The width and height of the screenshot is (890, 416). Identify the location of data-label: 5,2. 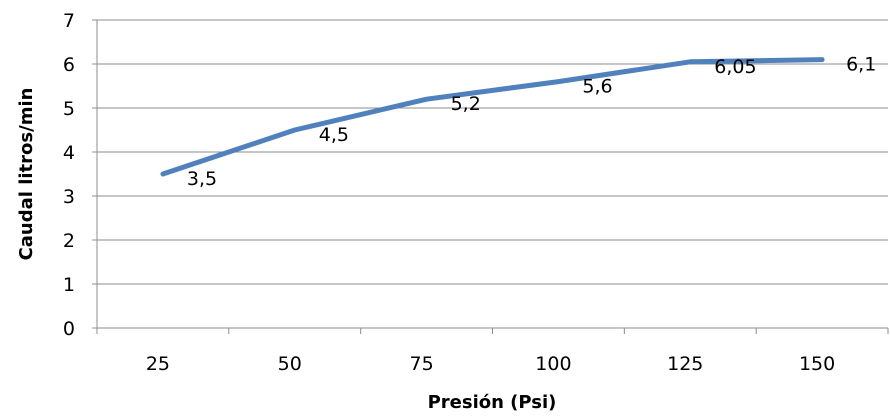
(466, 104).